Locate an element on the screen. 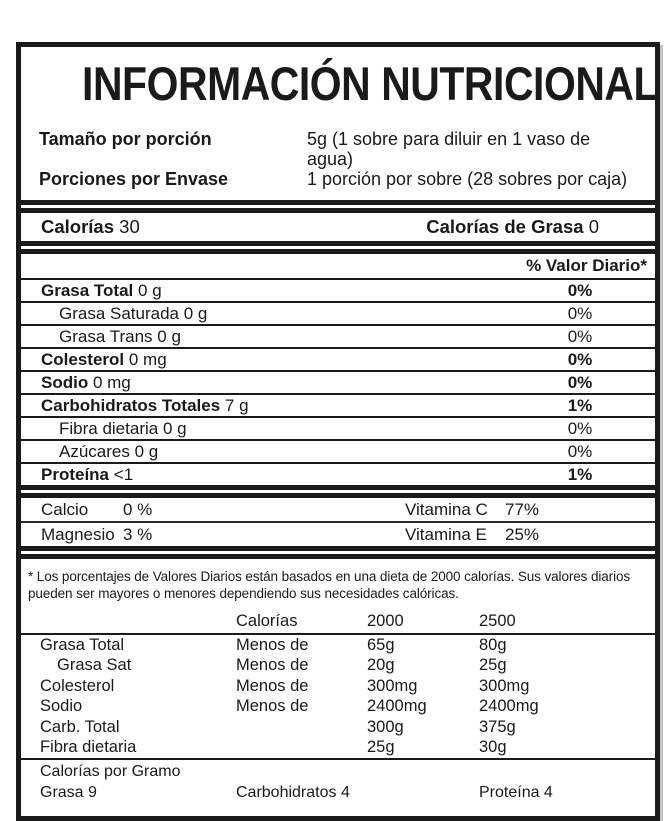  nutrient-row-sugars: Azúcares 0 g 0% is located at coordinates (338, 450).